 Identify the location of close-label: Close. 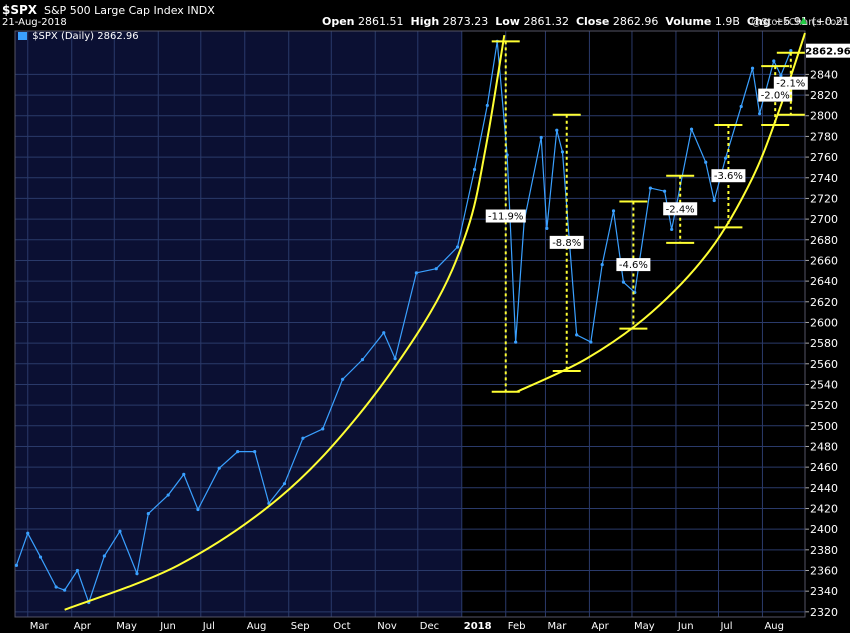
(592, 21).